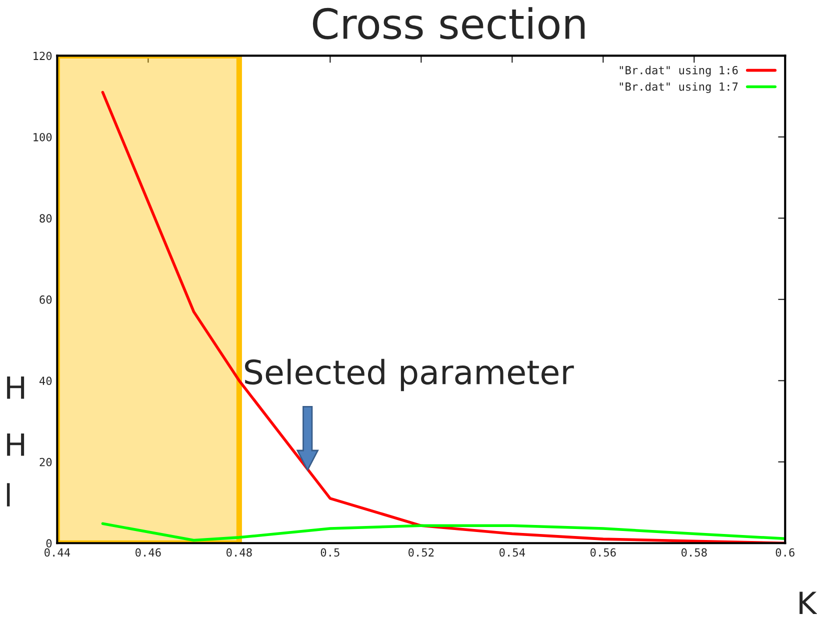  Describe the element at coordinates (46, 299) in the screenshot. I see `y-tick-label: 60` at that location.